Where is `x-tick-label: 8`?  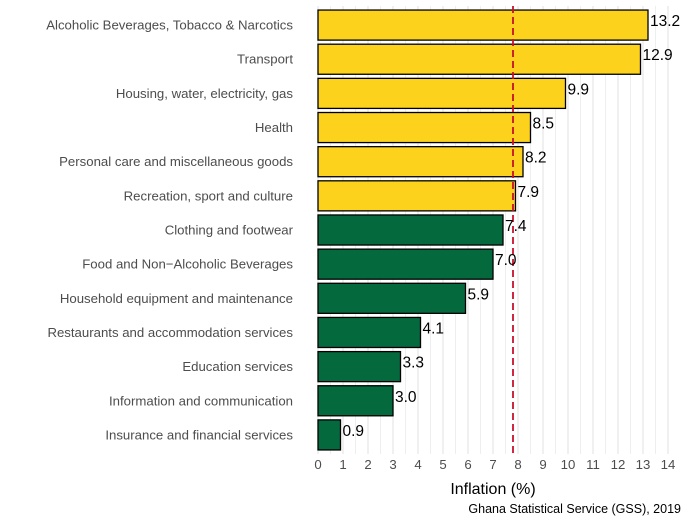 x-tick-label: 8 is located at coordinates (517, 464).